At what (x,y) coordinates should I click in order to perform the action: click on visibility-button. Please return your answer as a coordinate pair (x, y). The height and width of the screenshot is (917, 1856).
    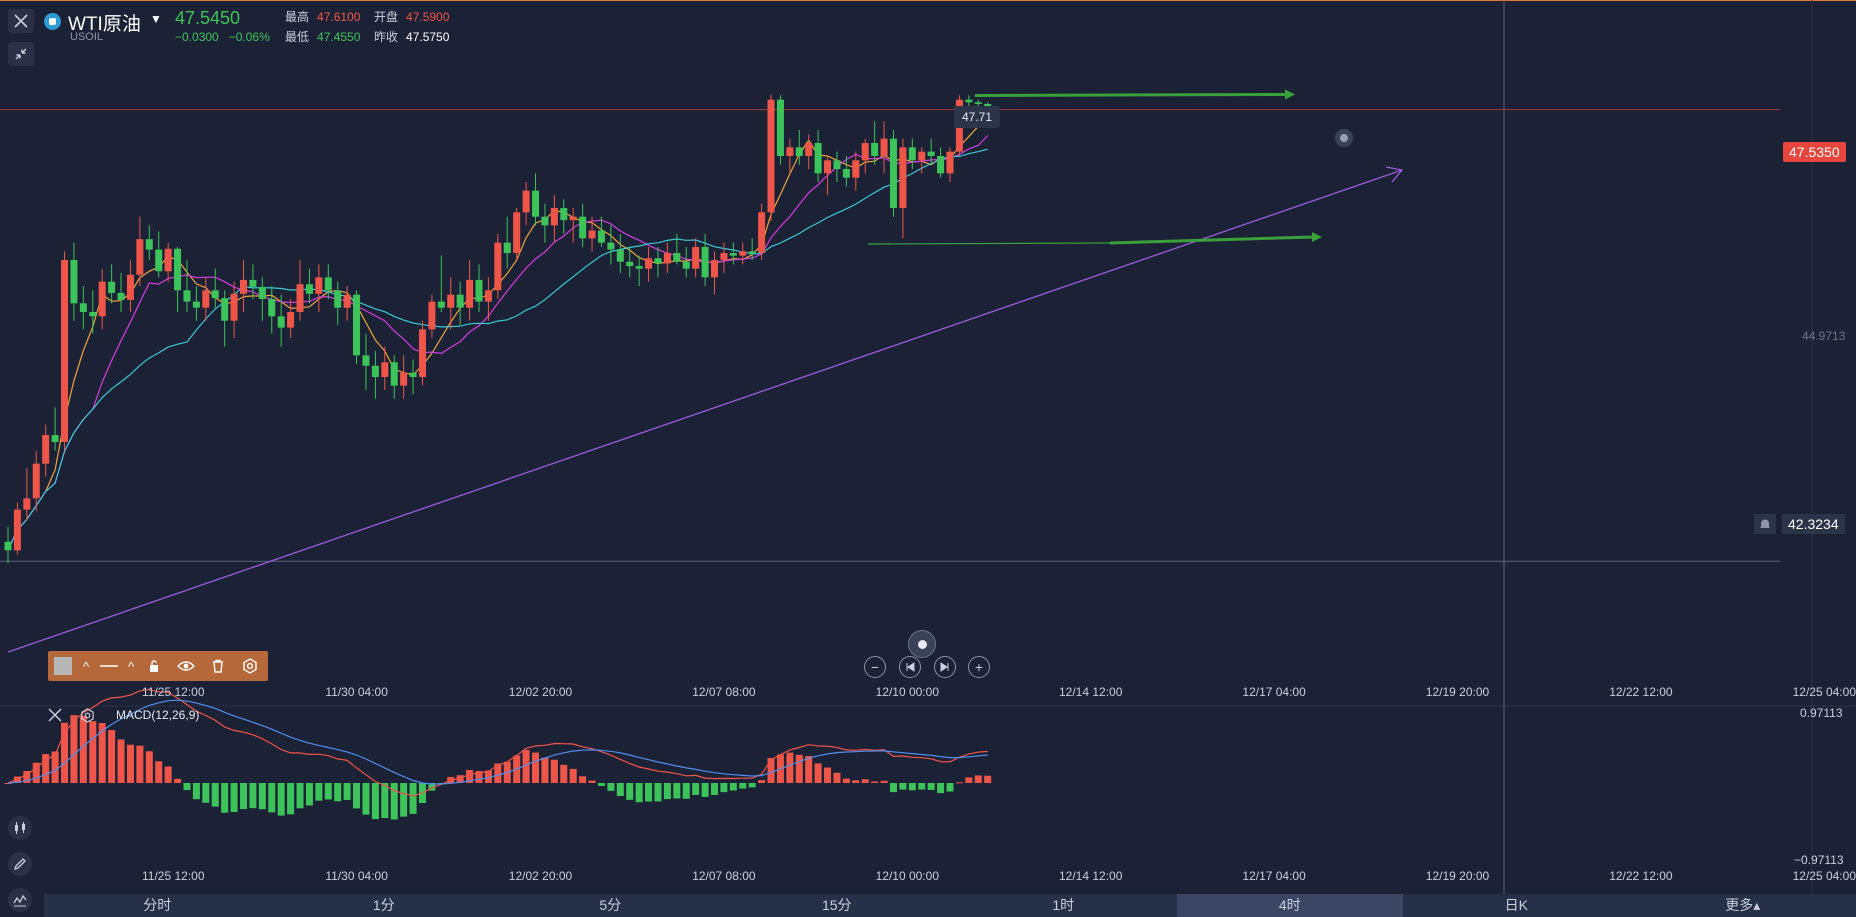
    Looking at the image, I should click on (186, 666).